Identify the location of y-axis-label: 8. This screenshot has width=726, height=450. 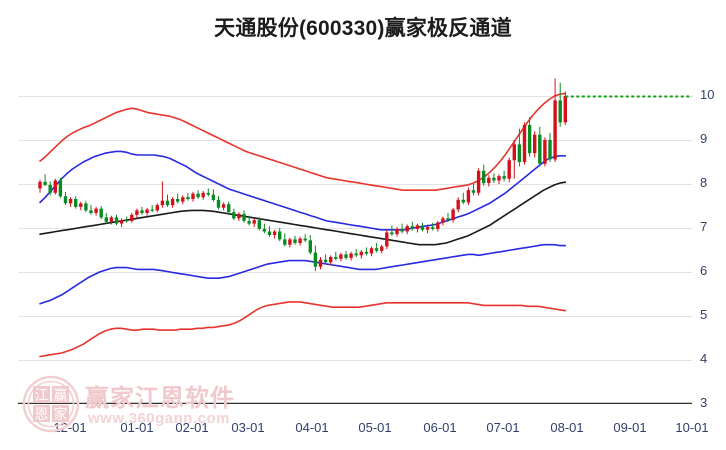
(704, 182).